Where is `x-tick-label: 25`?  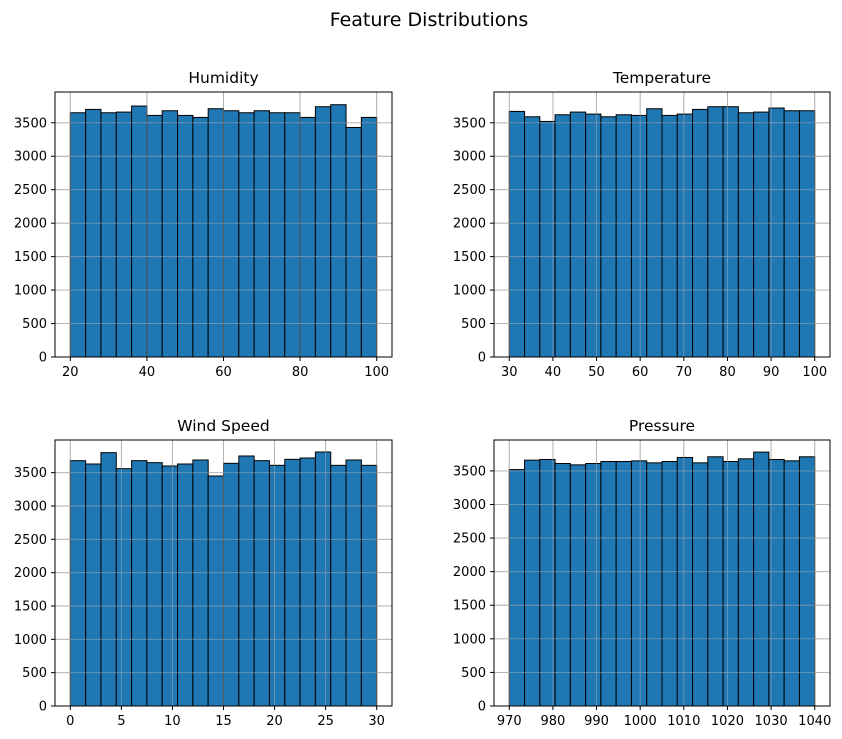
x-tick-label: 25 is located at coordinates (325, 721).